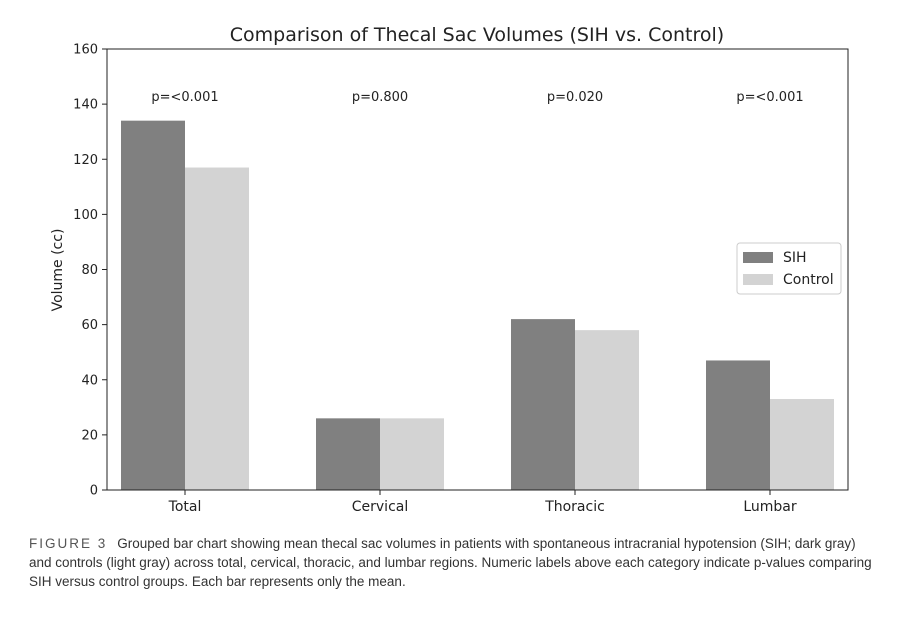  Describe the element at coordinates (607, 410) in the screenshot. I see `bar-control-thoracic` at that location.